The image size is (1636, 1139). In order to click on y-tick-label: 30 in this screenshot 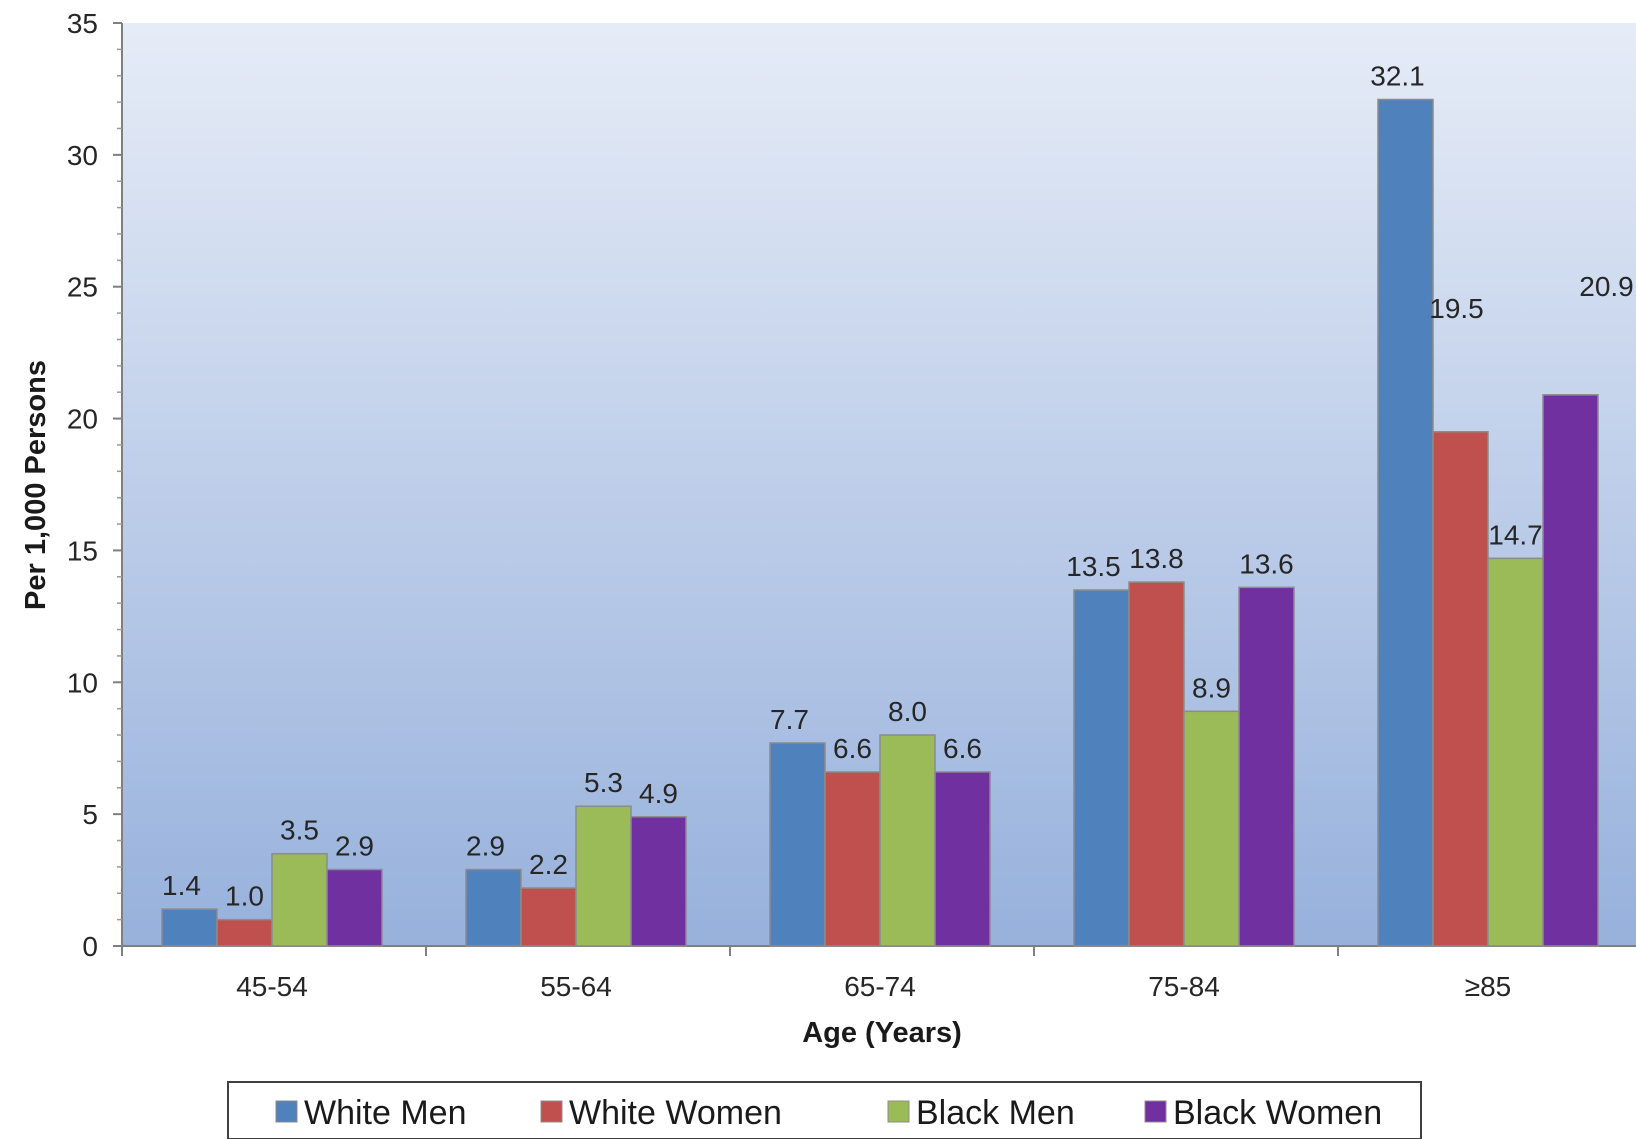, I will do `click(82, 155)`.